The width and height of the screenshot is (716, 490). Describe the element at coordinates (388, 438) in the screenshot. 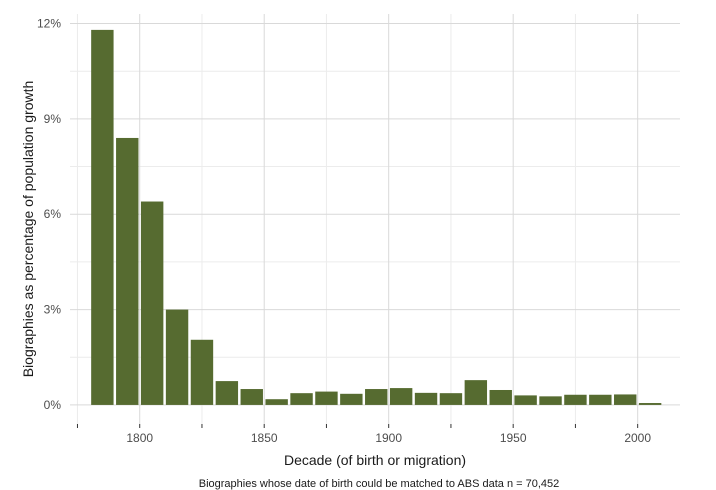

I see `x-tick-label: 1900` at that location.